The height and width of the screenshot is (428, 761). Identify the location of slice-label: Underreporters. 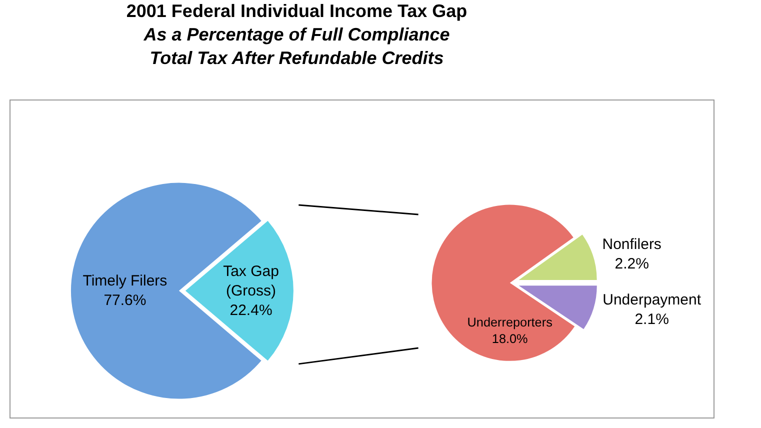
(509, 323).